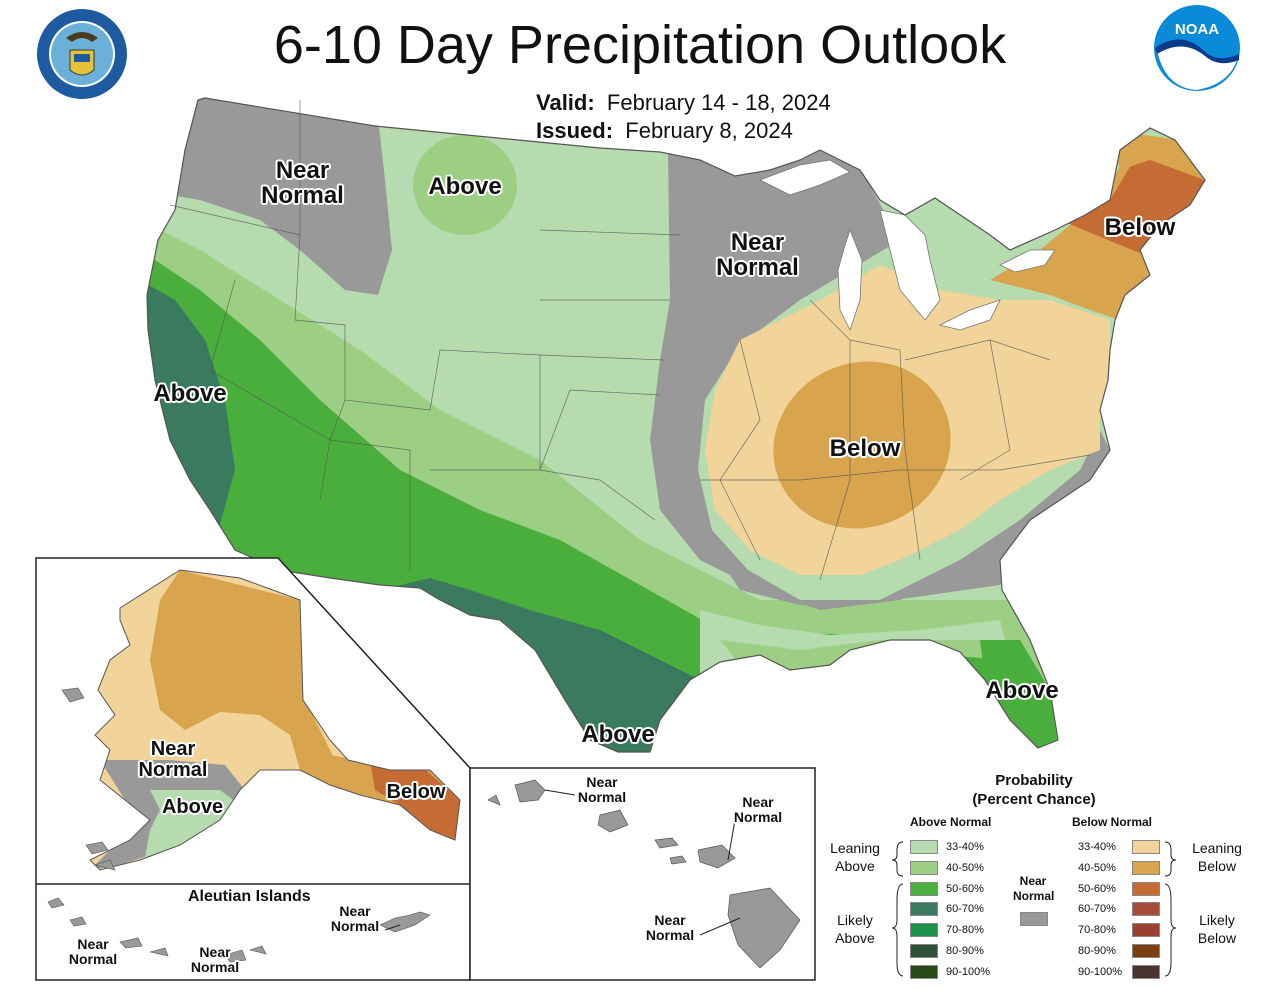 The height and width of the screenshot is (989, 1280). I want to click on legend-likely-below: Likely Below, so click(1217, 929).